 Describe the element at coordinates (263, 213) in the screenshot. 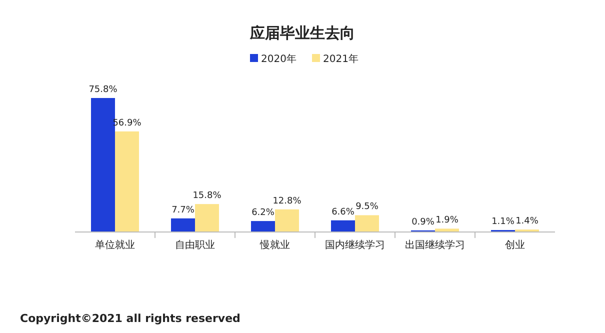

I see `data-label: 6.2%` at that location.